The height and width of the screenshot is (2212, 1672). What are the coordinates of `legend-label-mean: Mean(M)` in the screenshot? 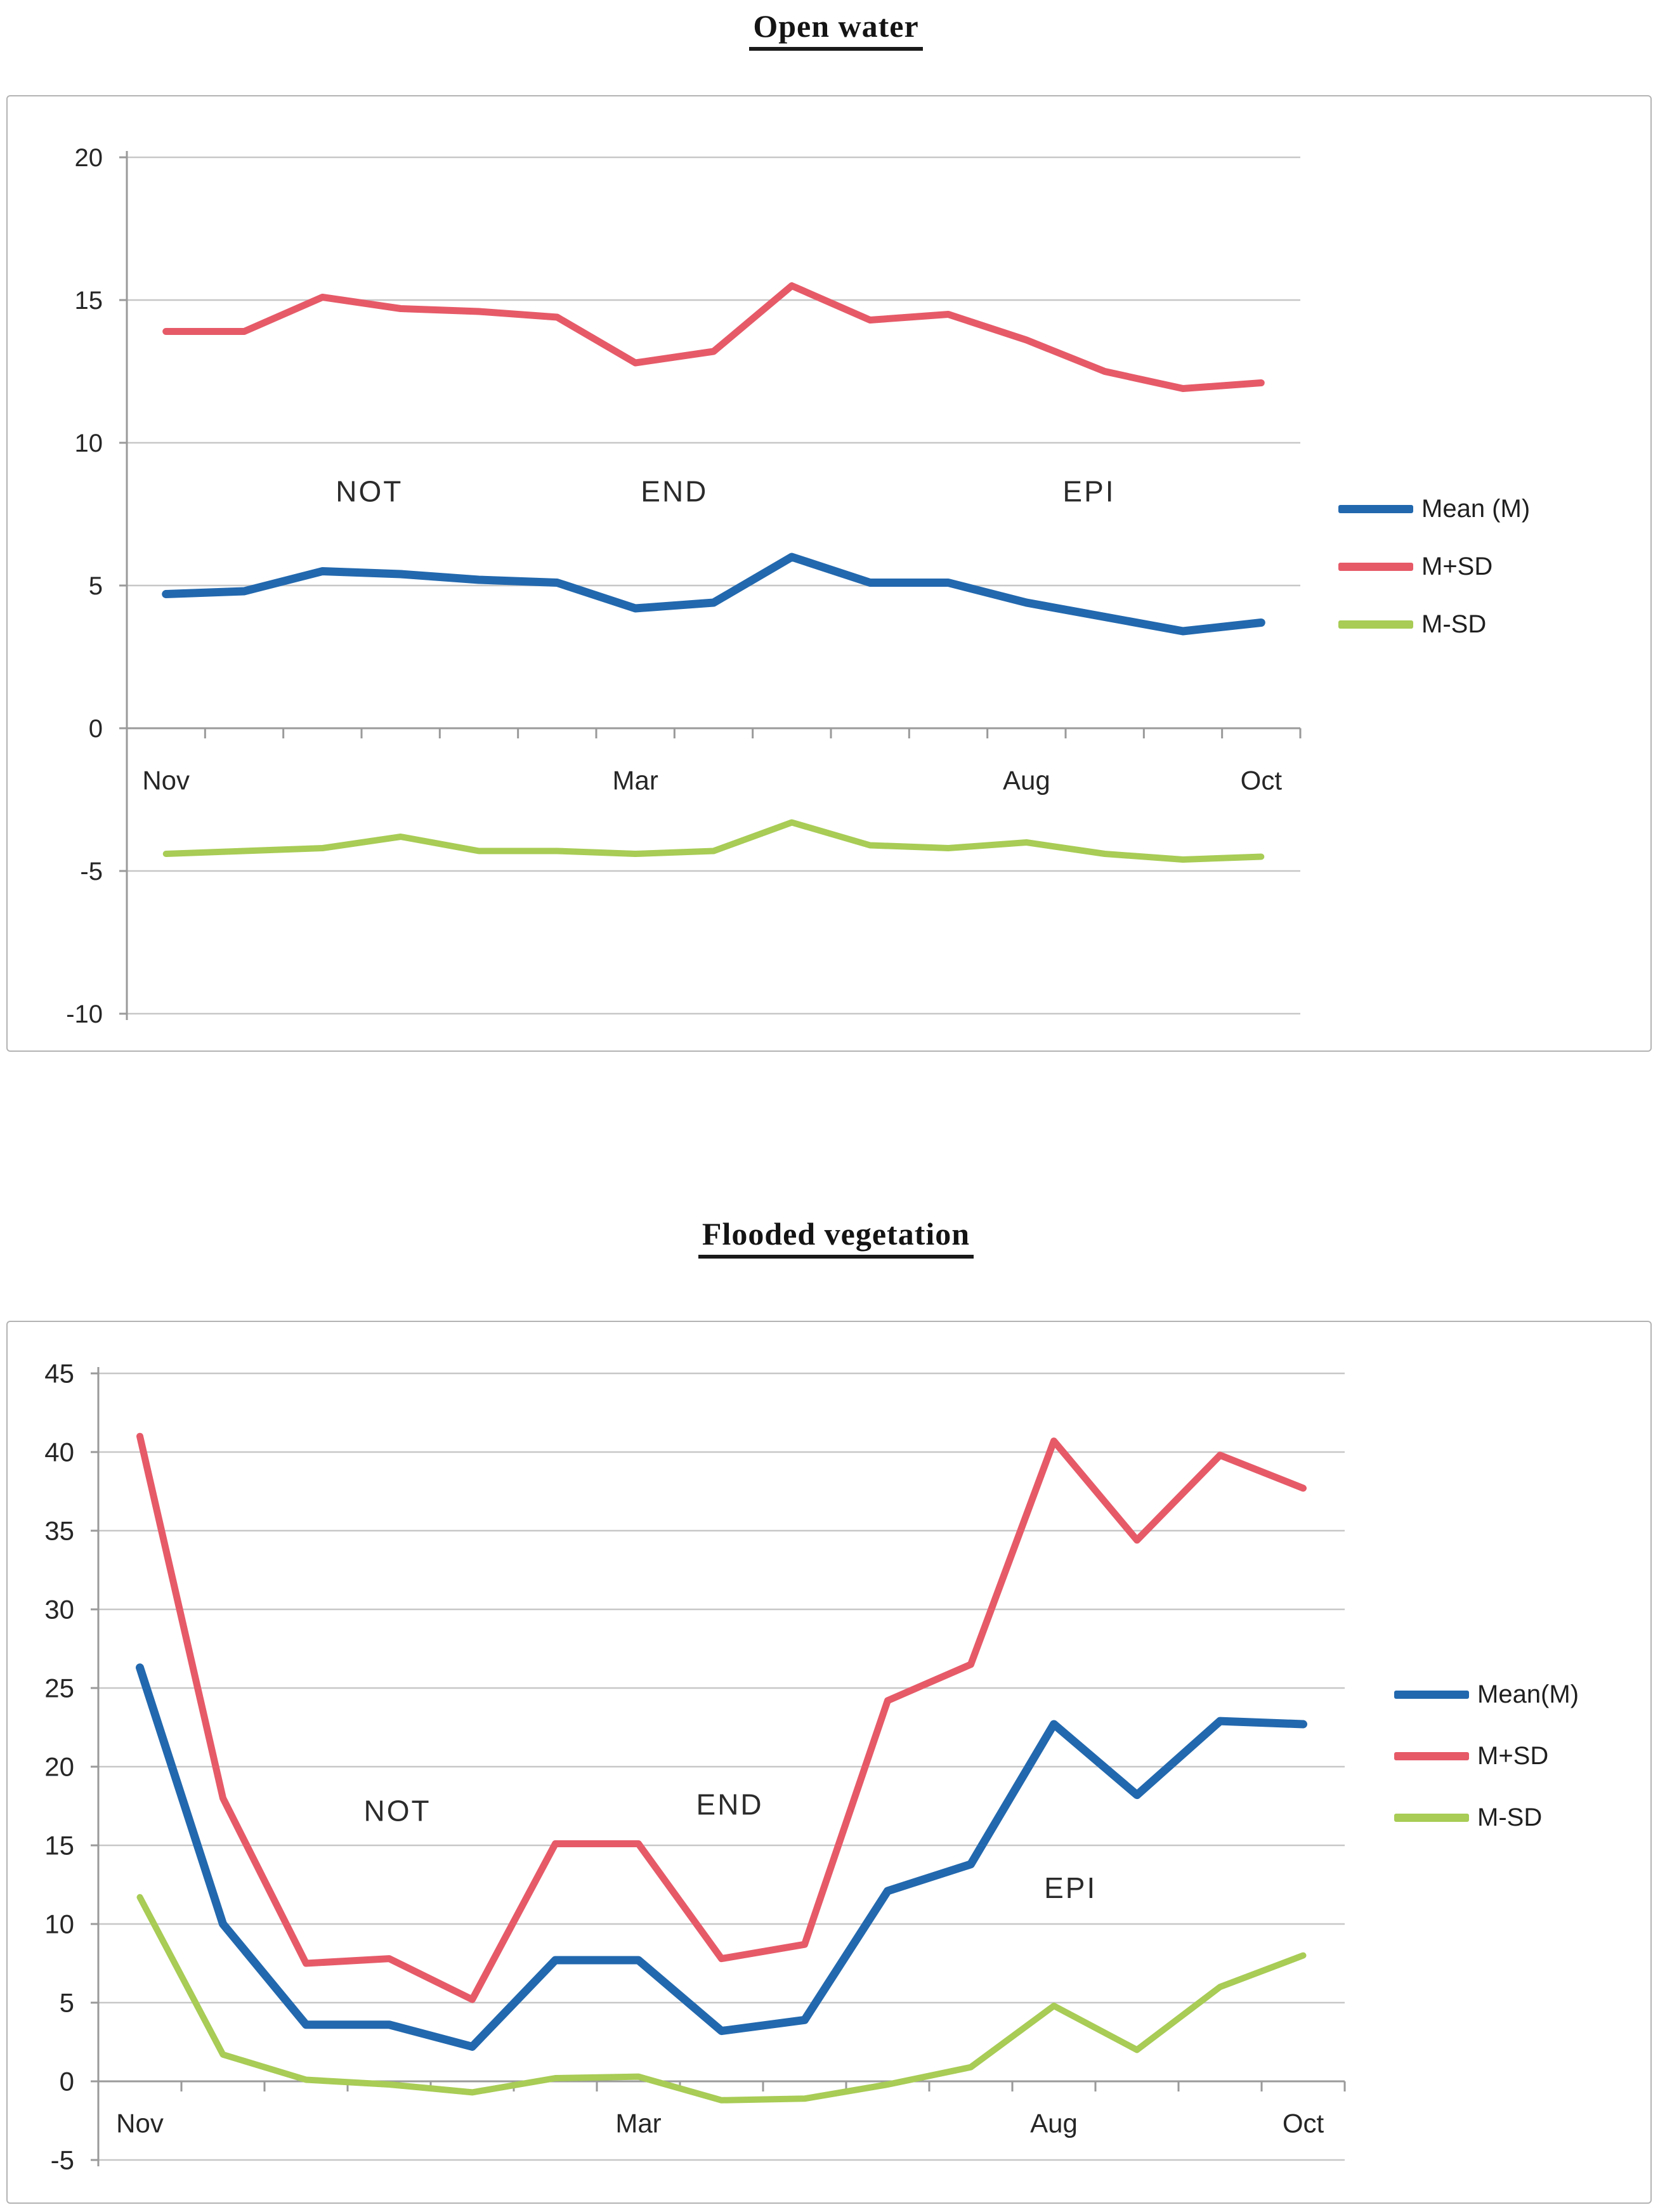 It's located at (1528, 1694).